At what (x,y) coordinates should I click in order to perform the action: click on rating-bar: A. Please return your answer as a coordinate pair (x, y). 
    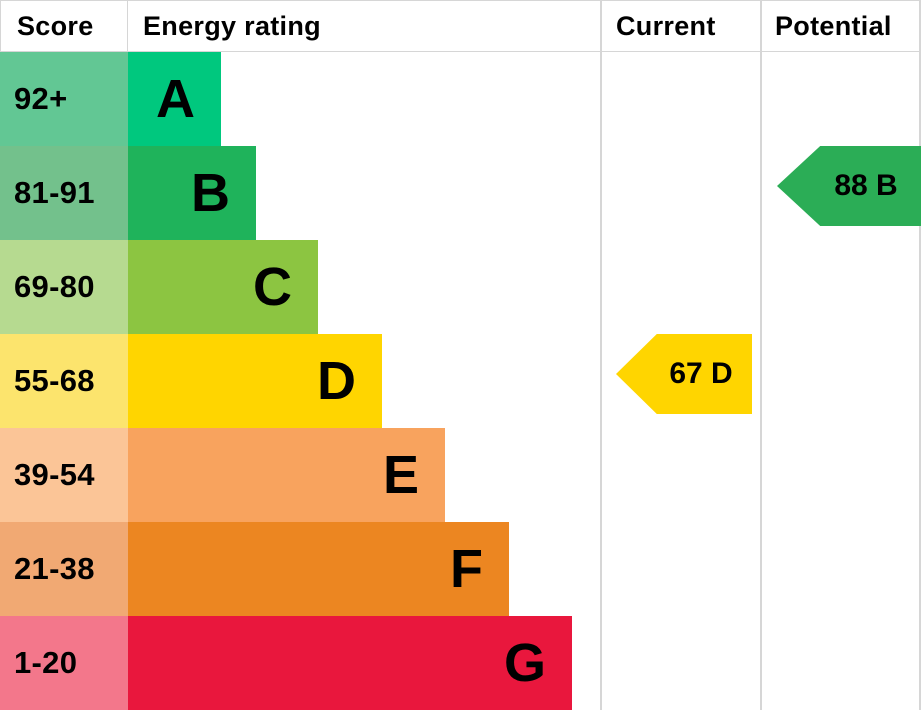
    Looking at the image, I should click on (174, 99).